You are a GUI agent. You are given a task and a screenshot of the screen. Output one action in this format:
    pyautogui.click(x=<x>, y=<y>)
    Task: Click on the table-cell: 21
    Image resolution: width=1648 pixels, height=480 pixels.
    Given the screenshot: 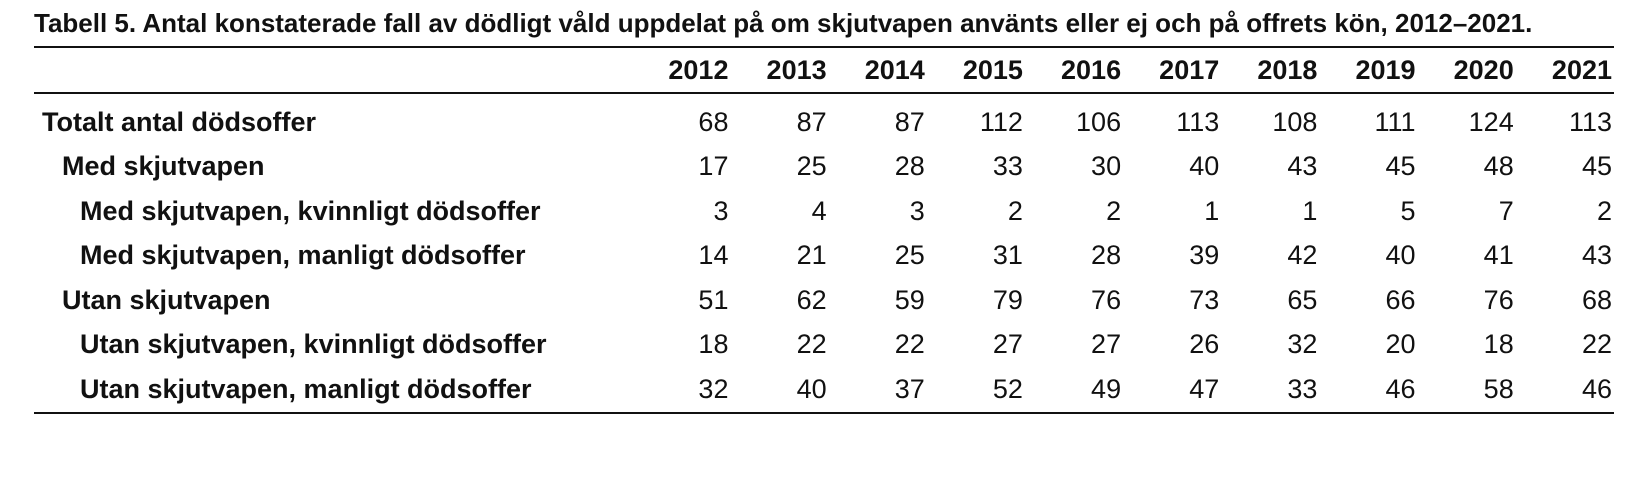 What is the action you would take?
    pyautogui.click(x=811, y=255)
    